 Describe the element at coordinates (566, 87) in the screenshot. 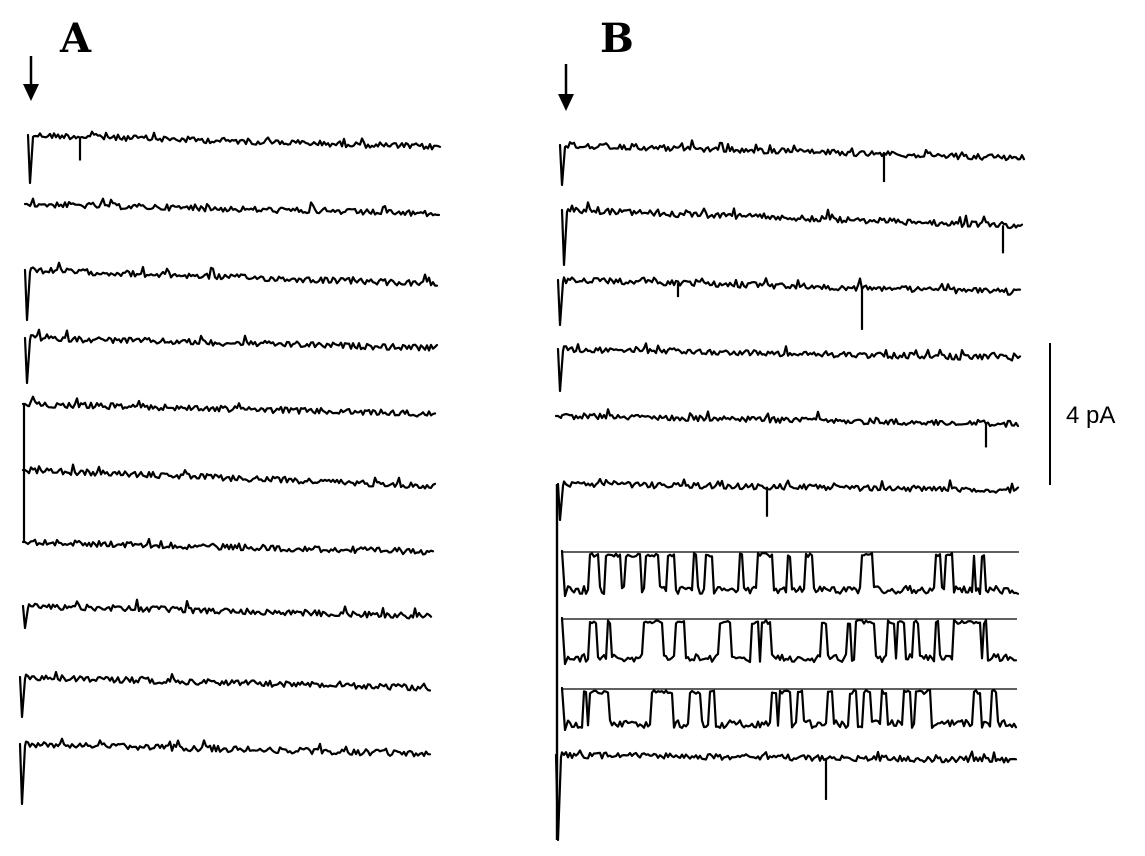

I see `stimulus-arrow-b-icon` at that location.